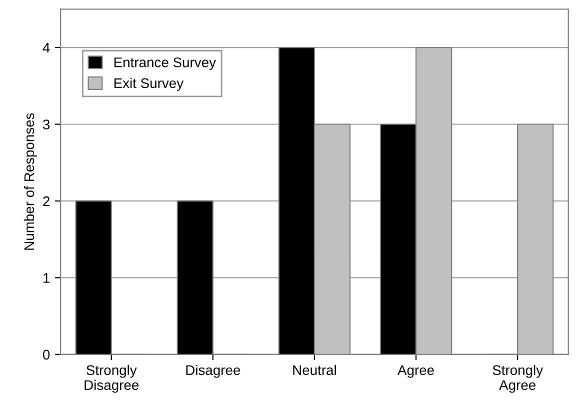 The height and width of the screenshot is (416, 577). I want to click on y-tick-label: 4, so click(46, 47).